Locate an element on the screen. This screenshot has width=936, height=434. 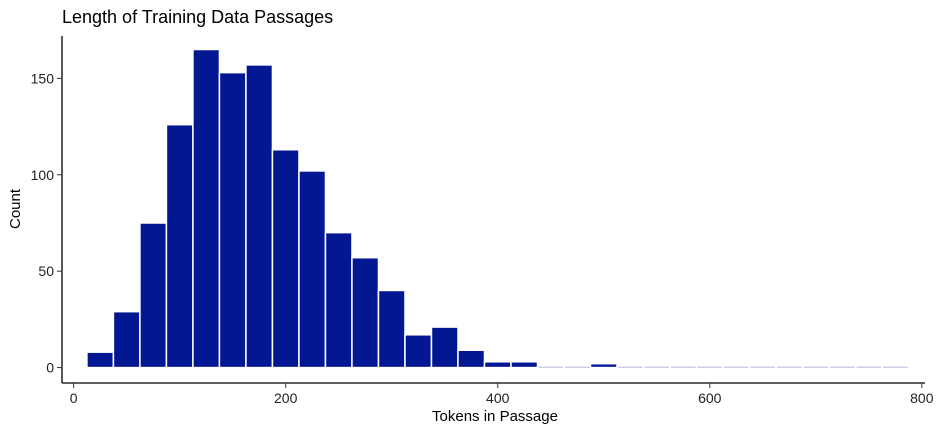
x-tick-label: 600 is located at coordinates (710, 398).